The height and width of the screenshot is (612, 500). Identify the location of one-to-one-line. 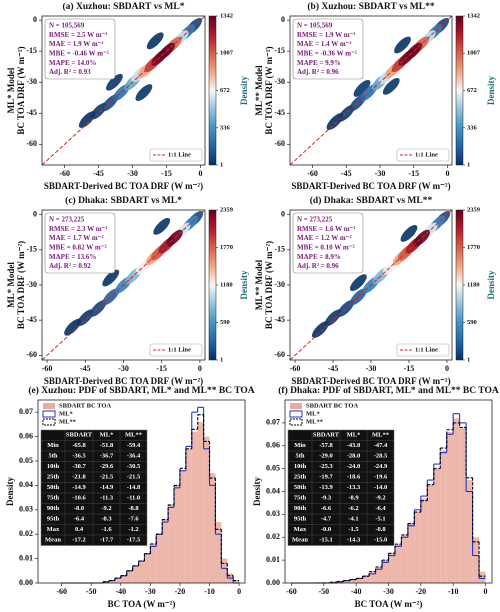
(123, 90).